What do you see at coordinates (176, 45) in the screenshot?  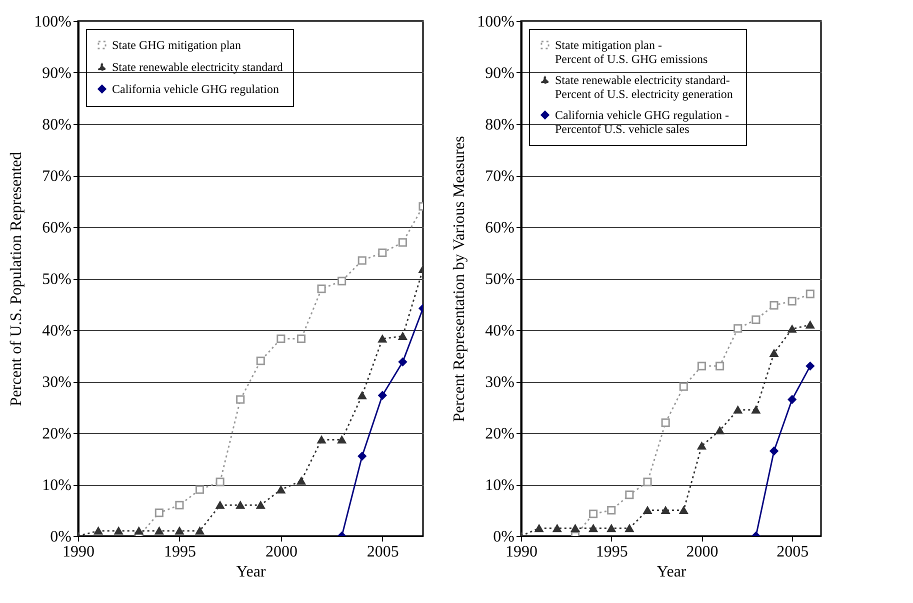 I see `legend-label: State GHG mitigation plan` at bounding box center [176, 45].